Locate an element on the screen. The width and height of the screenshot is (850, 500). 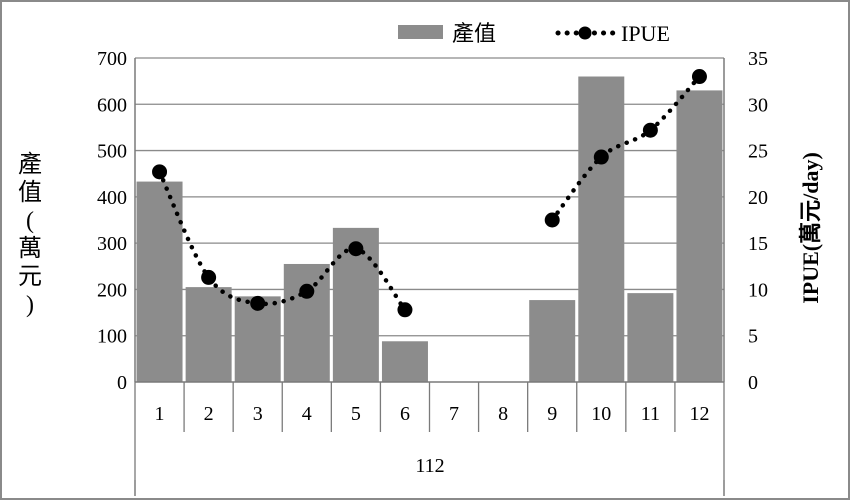
x-tick-label: 12 is located at coordinates (699, 414).